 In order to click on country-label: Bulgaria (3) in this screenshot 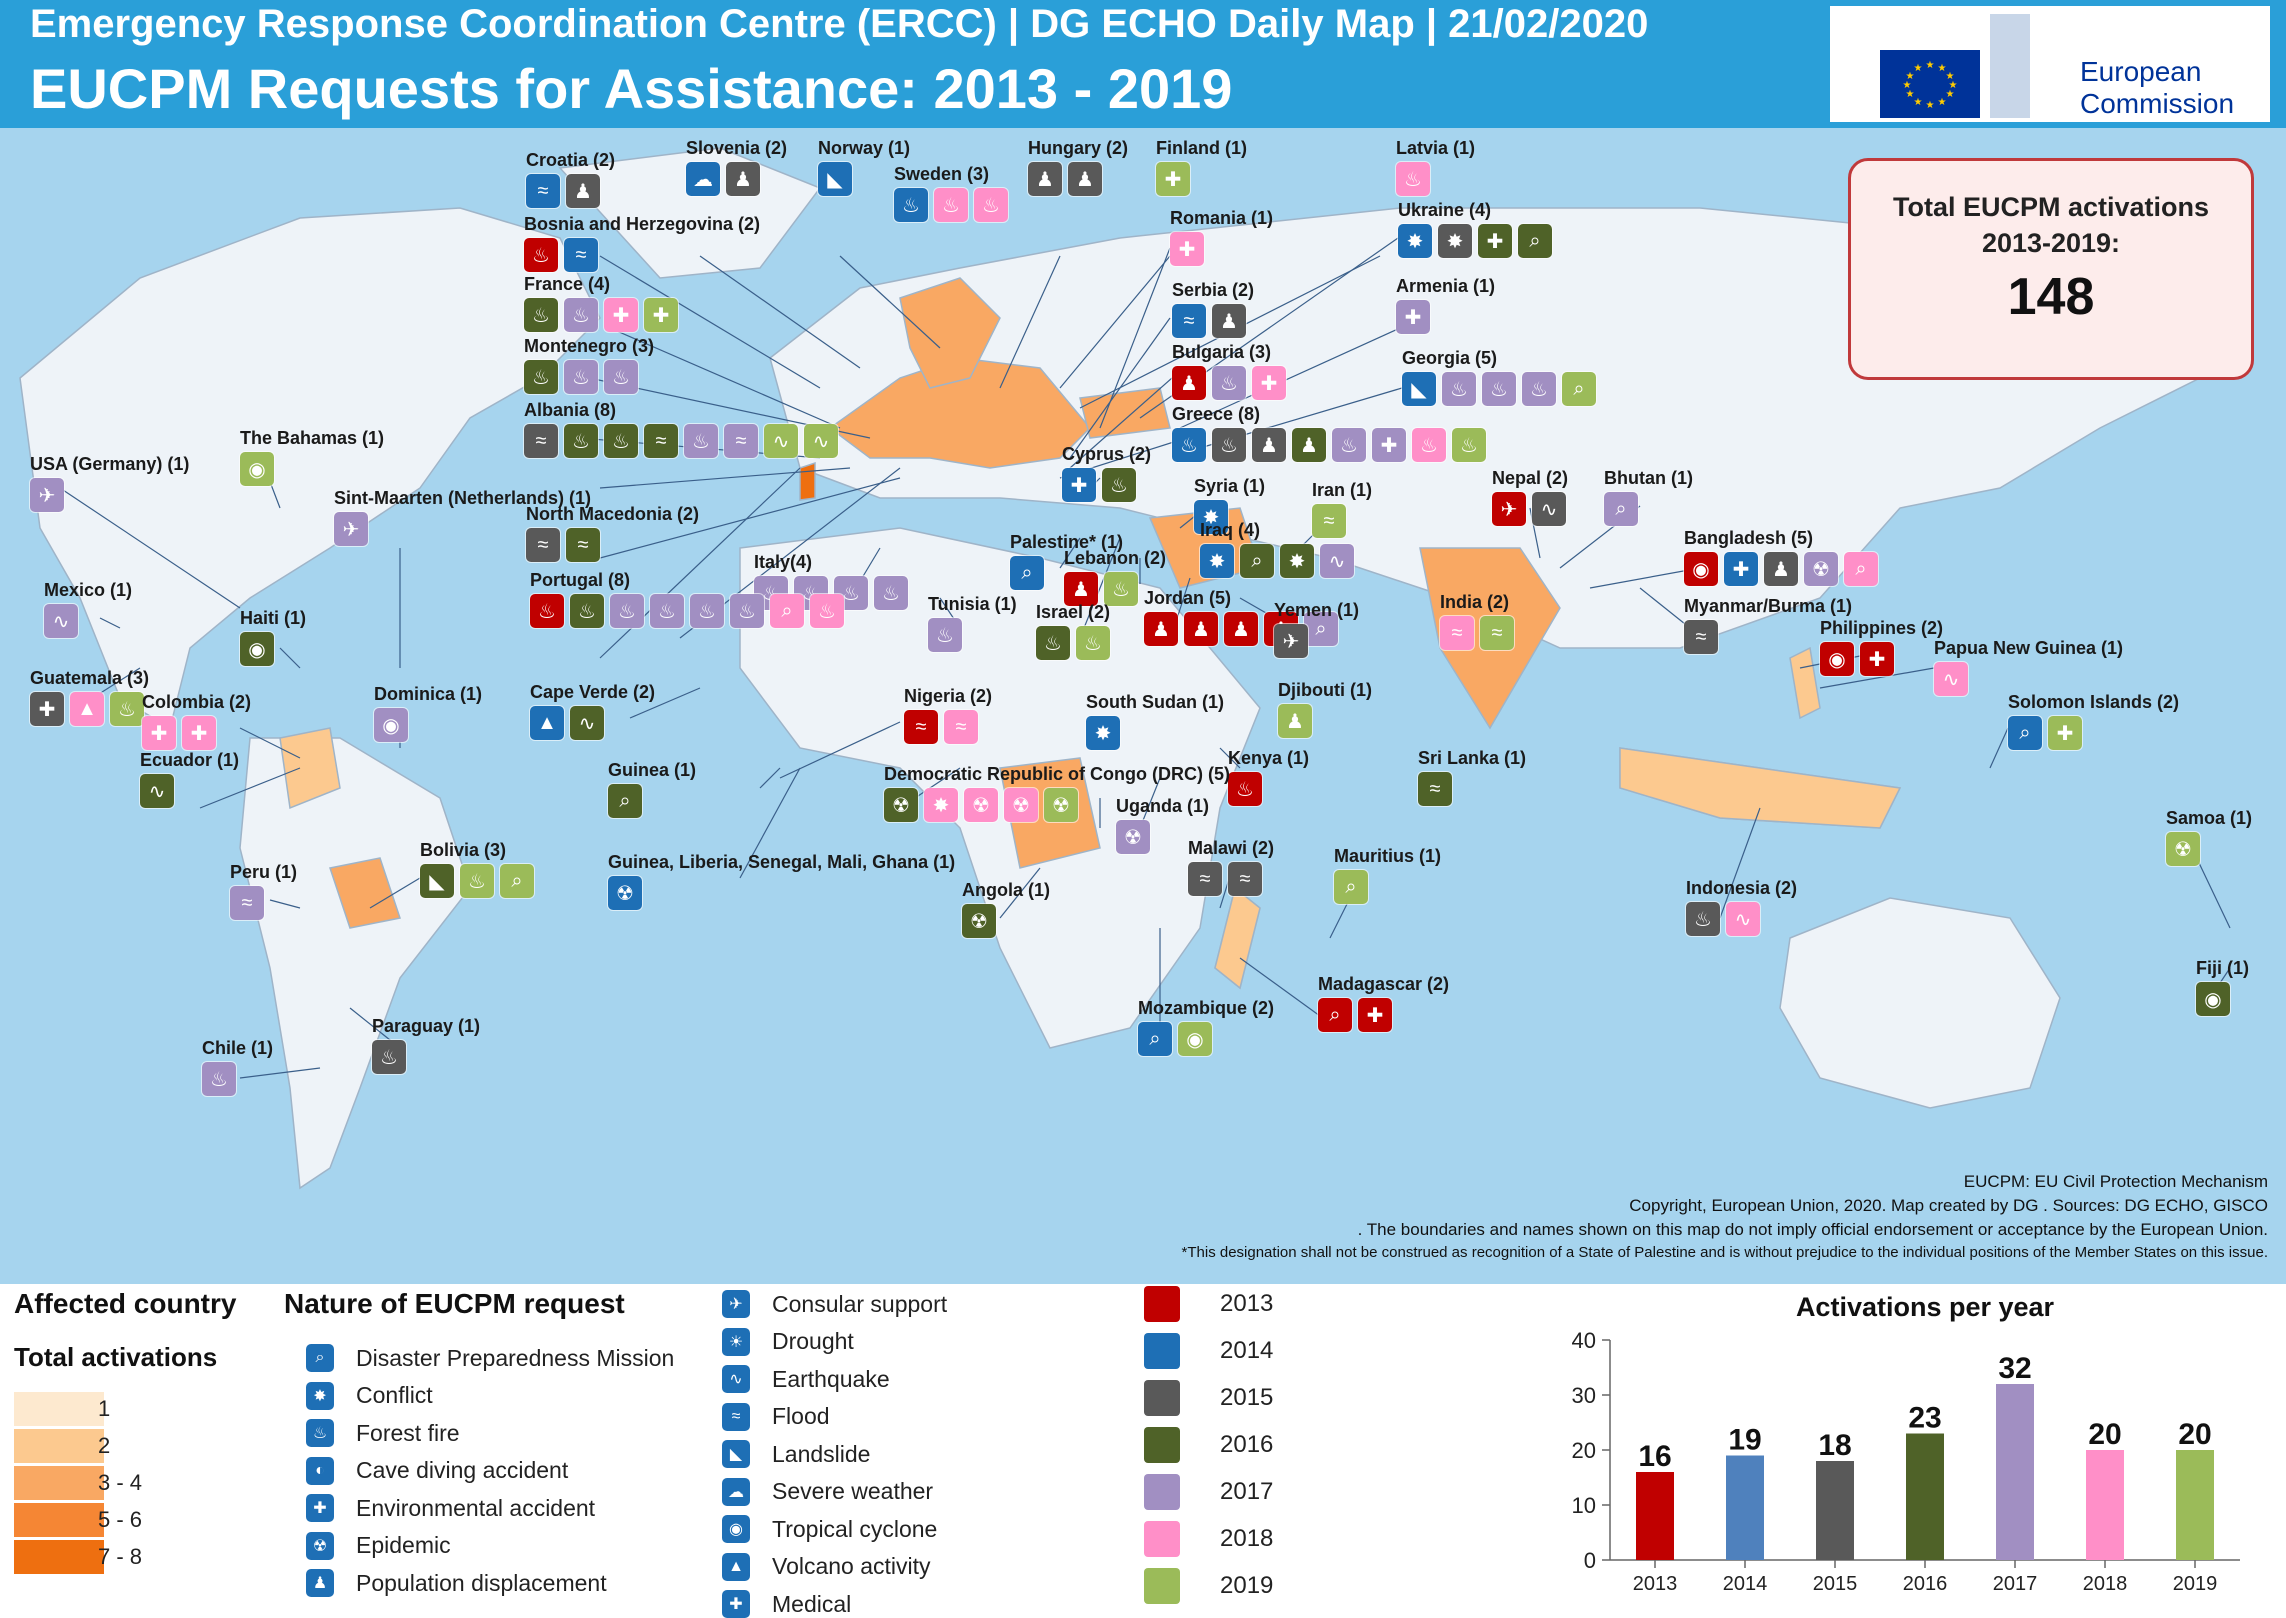, I will do `click(1222, 352)`.